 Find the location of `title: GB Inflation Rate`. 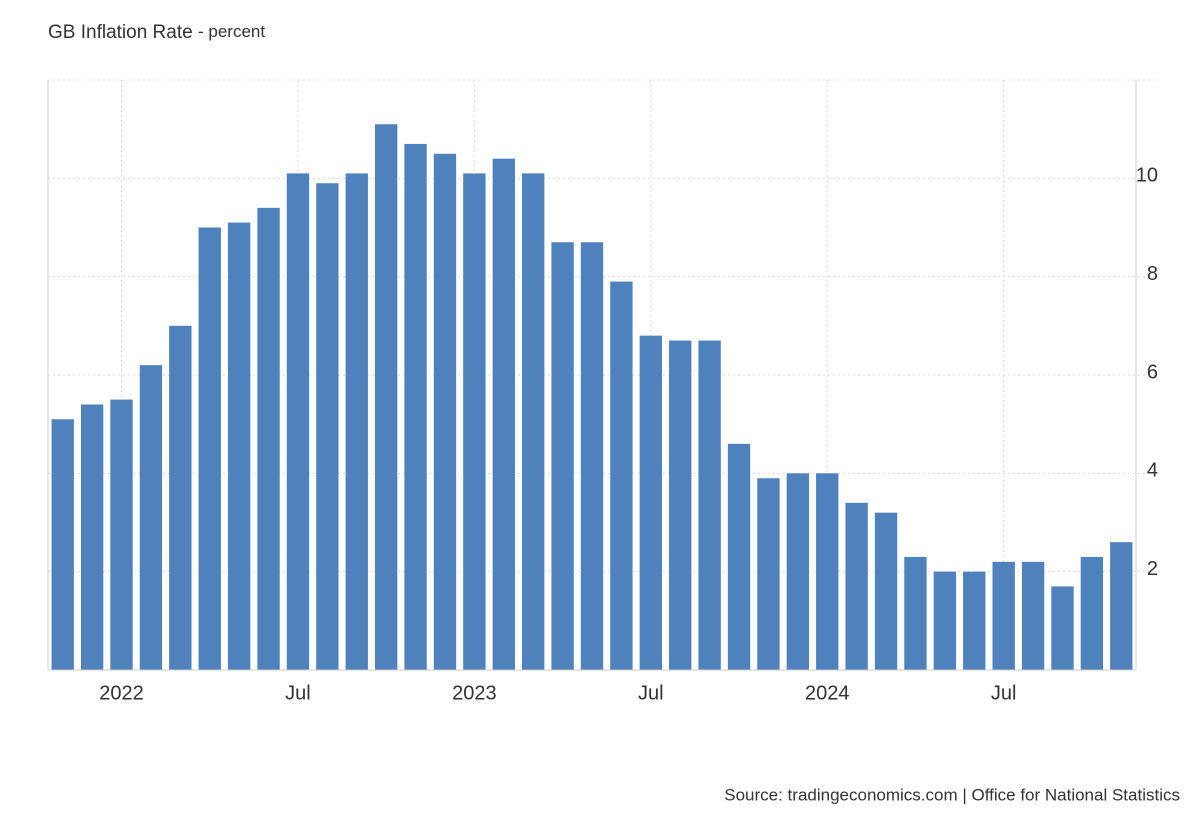

title: GB Inflation Rate is located at coordinates (120, 32).